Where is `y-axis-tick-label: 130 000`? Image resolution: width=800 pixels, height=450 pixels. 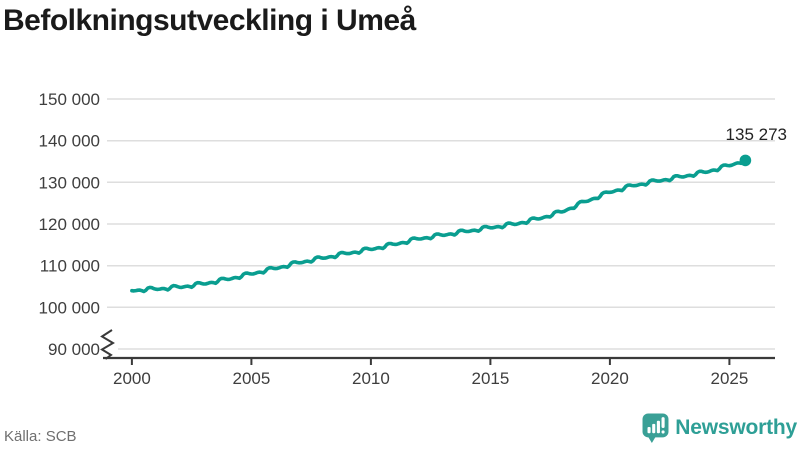
y-axis-tick-label: 130 000 is located at coordinates (69, 182).